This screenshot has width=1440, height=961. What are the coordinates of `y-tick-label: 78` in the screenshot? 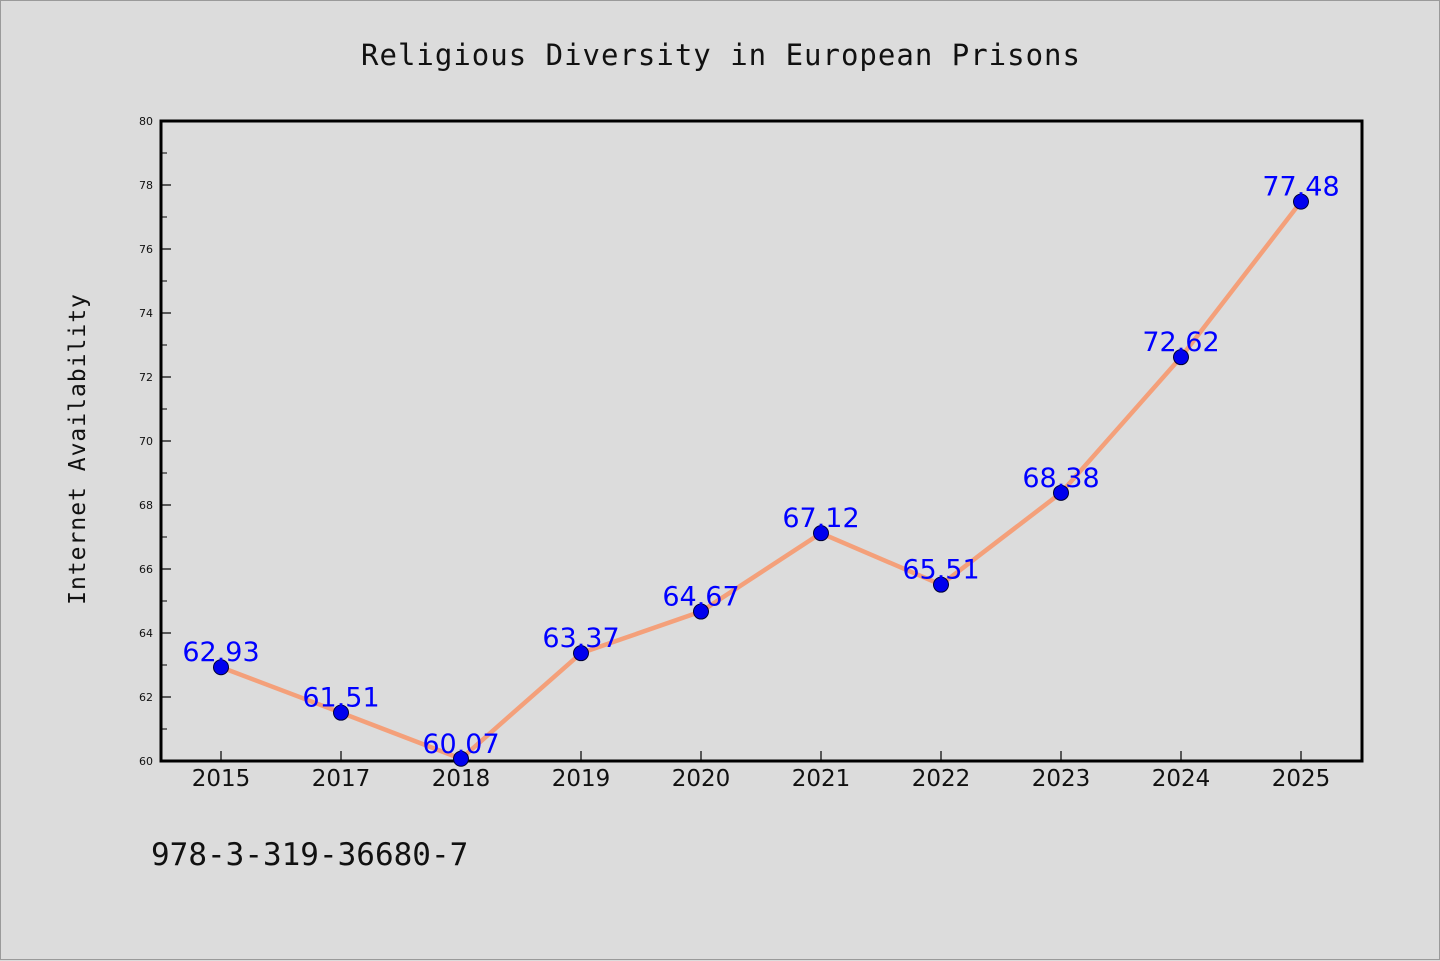 It's located at (146, 185).